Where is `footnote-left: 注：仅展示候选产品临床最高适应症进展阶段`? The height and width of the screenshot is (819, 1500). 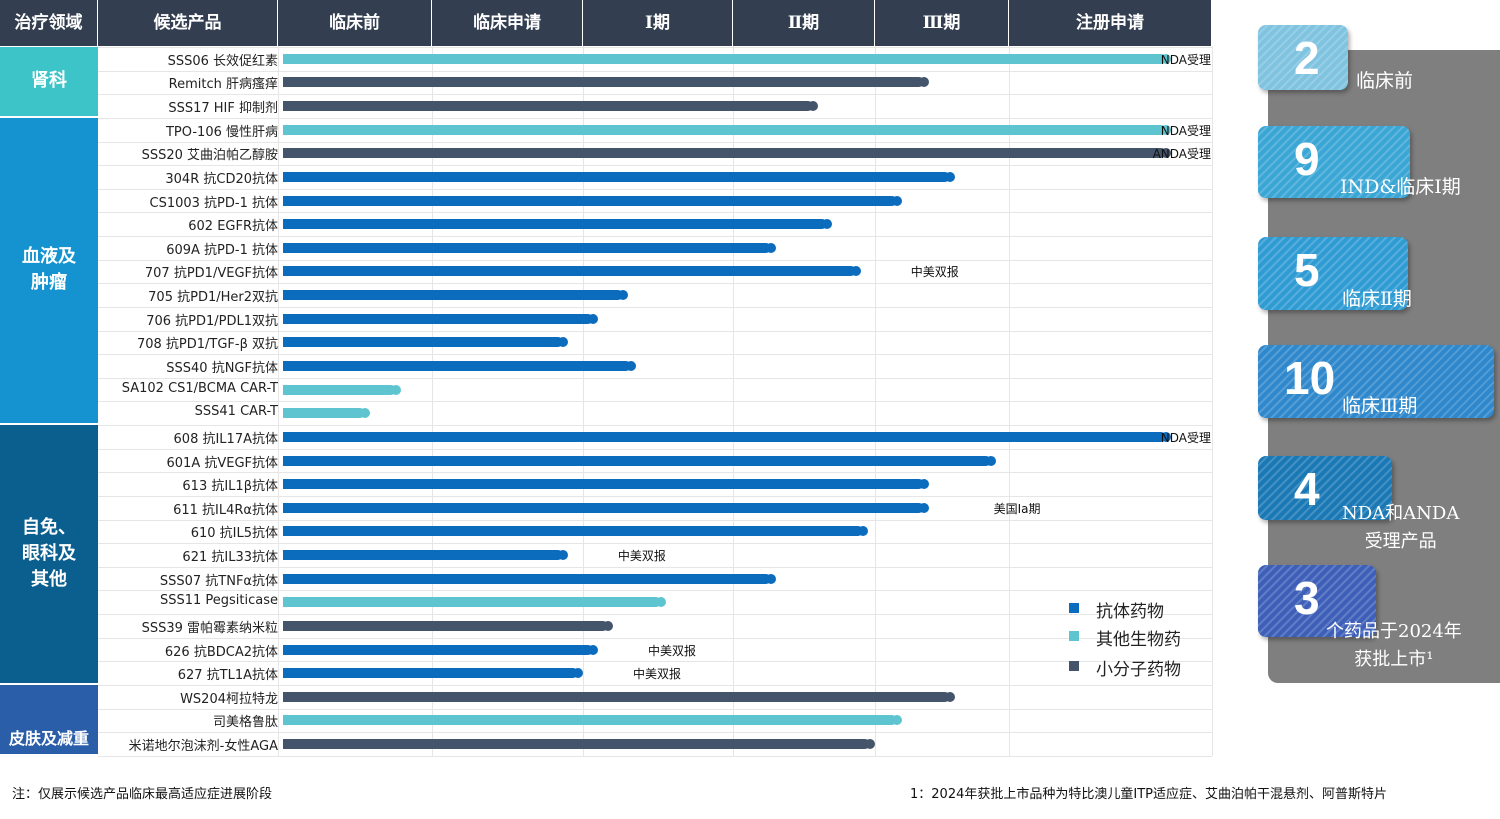 footnote-left: 注：仅展示候选产品临床最高适应症进展阶段 is located at coordinates (142, 794).